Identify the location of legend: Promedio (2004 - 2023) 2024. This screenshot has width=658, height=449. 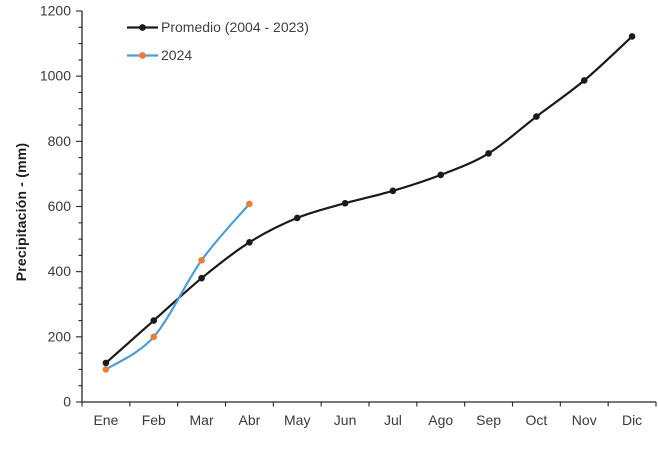
(218, 41).